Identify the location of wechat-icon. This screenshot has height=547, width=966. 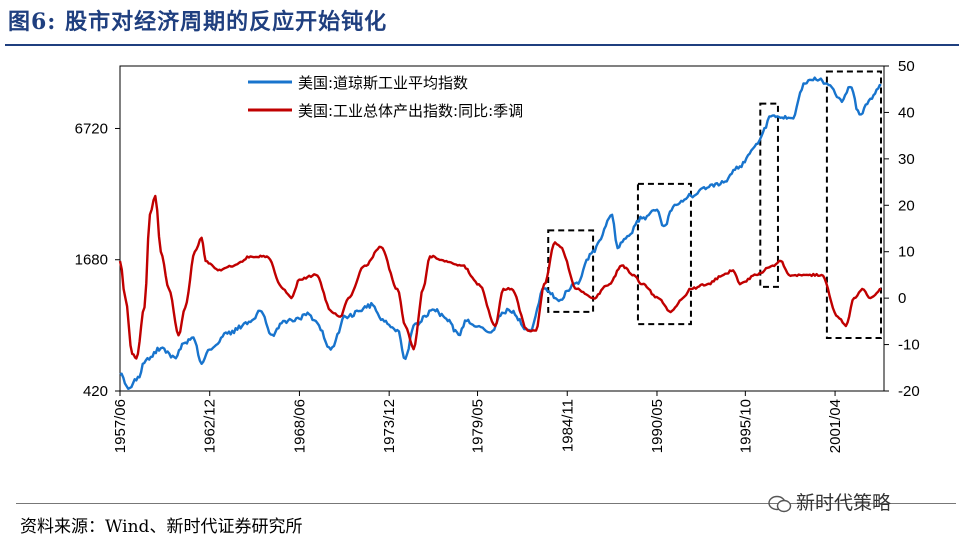
(780, 503).